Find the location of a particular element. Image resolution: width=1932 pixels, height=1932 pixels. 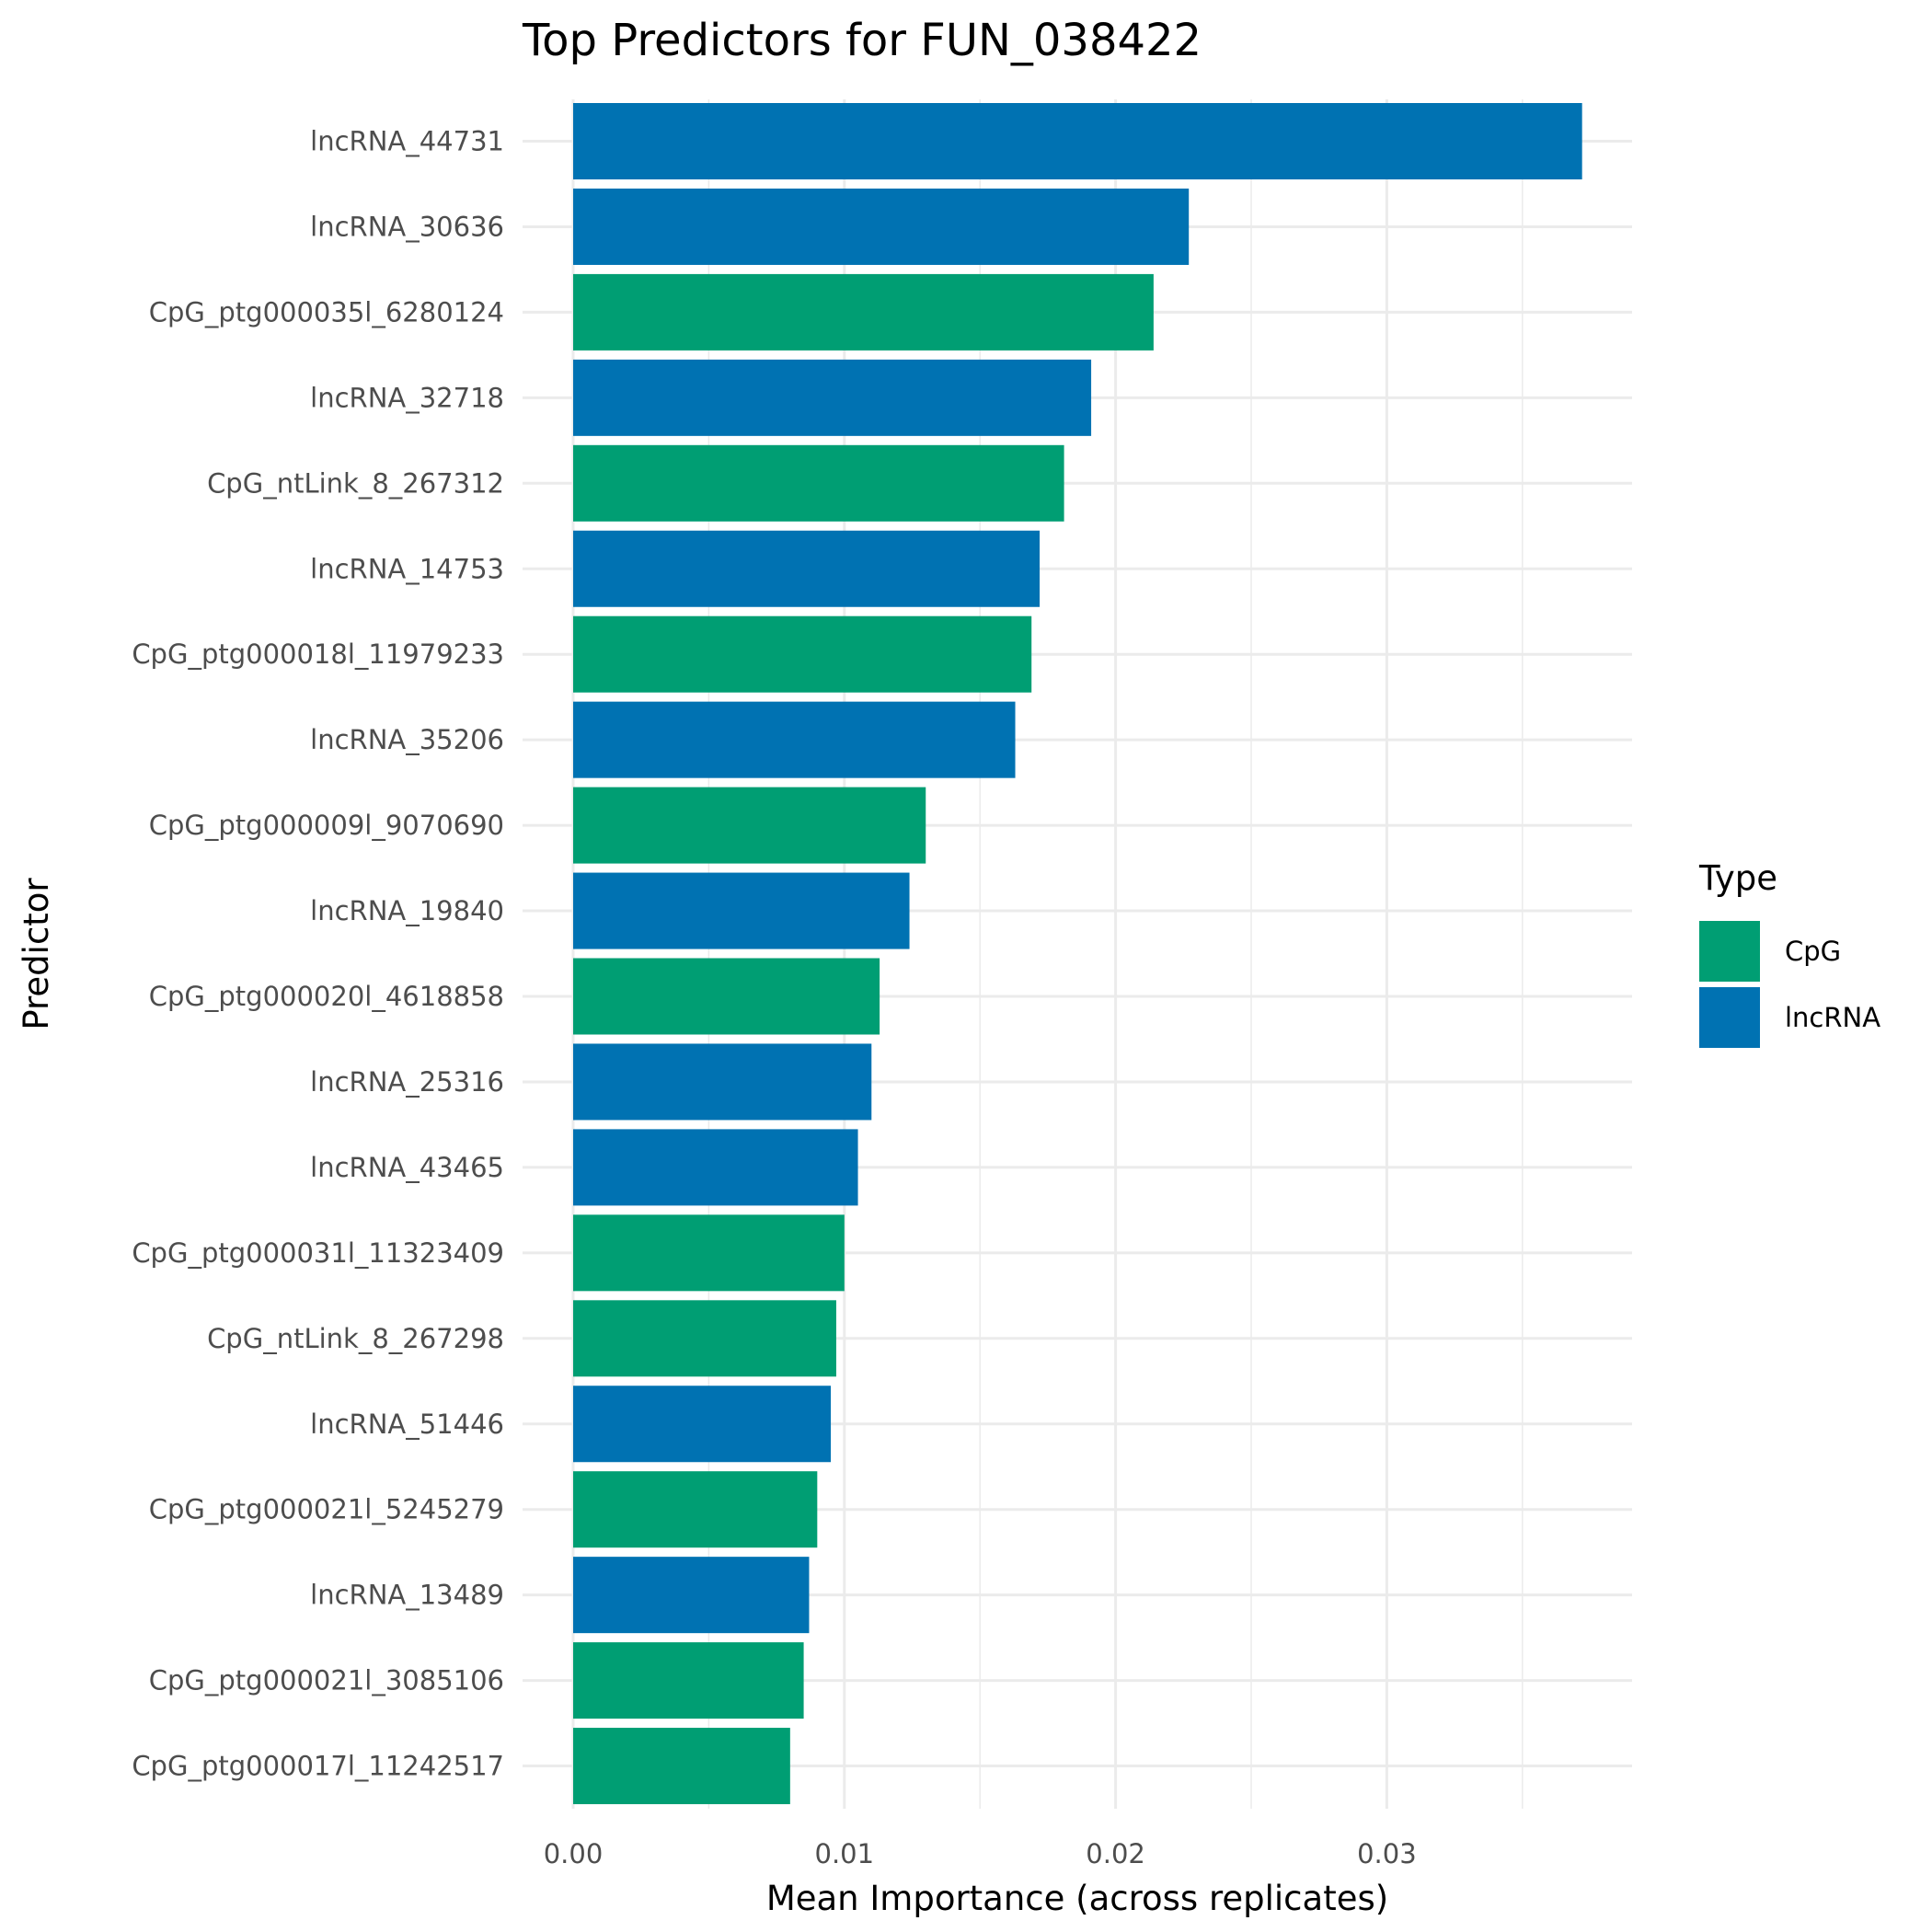

legend-title: Type is located at coordinates (1737, 878).